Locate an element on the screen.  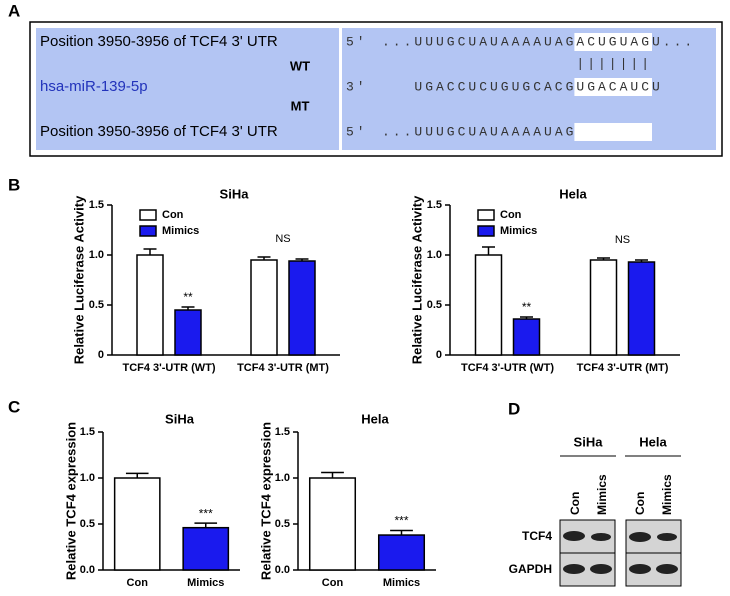
site-sequence: UGACAUC is located at coordinates (614, 86).